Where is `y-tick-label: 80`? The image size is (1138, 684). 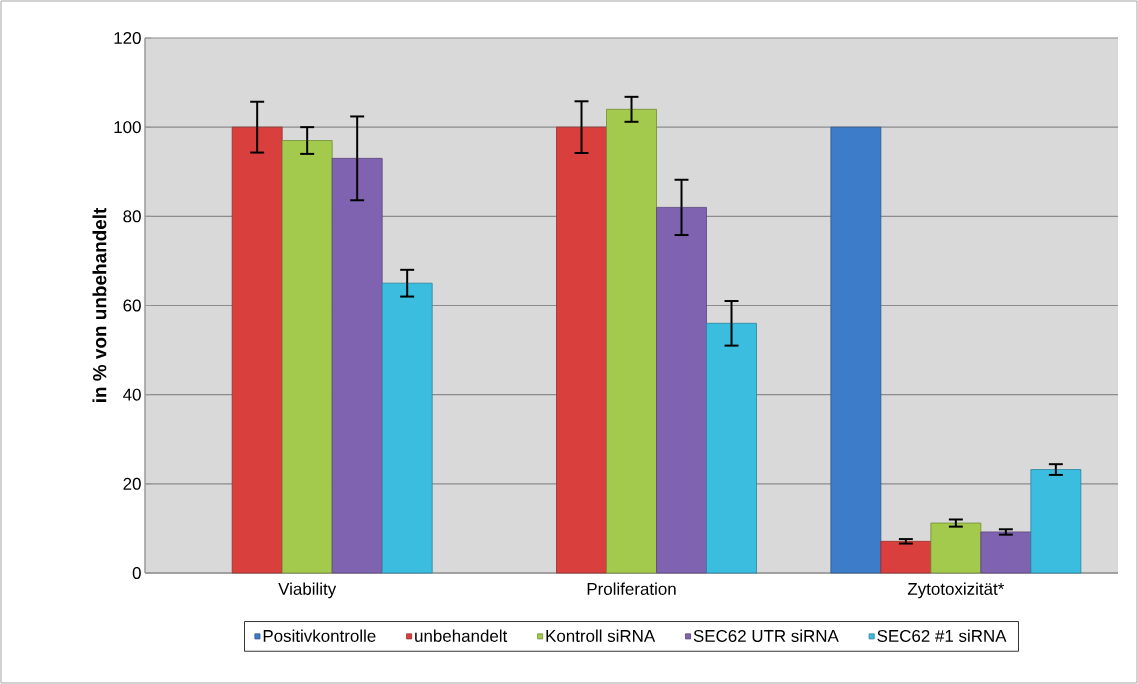
y-tick-label: 80 is located at coordinates (132, 216).